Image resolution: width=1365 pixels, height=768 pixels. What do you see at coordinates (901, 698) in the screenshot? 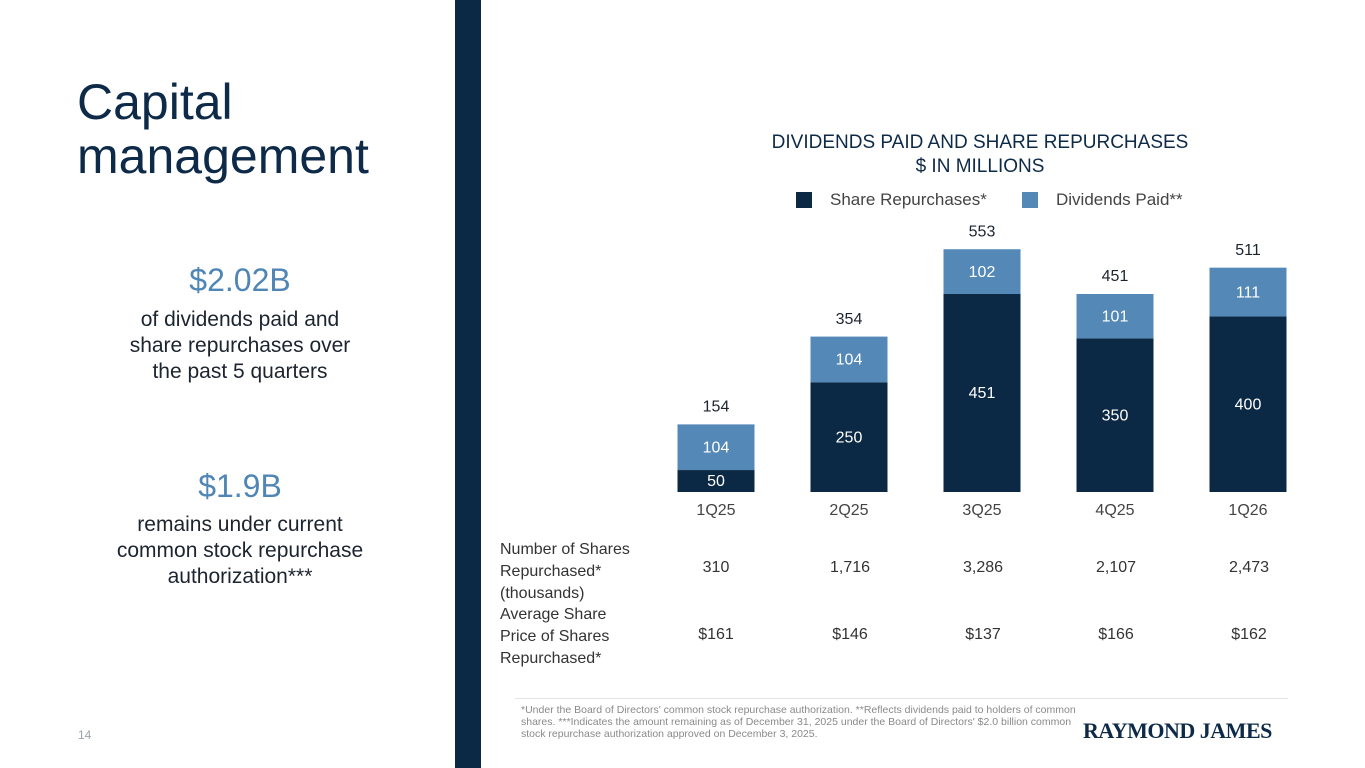
I see `footer-rule` at bounding box center [901, 698].